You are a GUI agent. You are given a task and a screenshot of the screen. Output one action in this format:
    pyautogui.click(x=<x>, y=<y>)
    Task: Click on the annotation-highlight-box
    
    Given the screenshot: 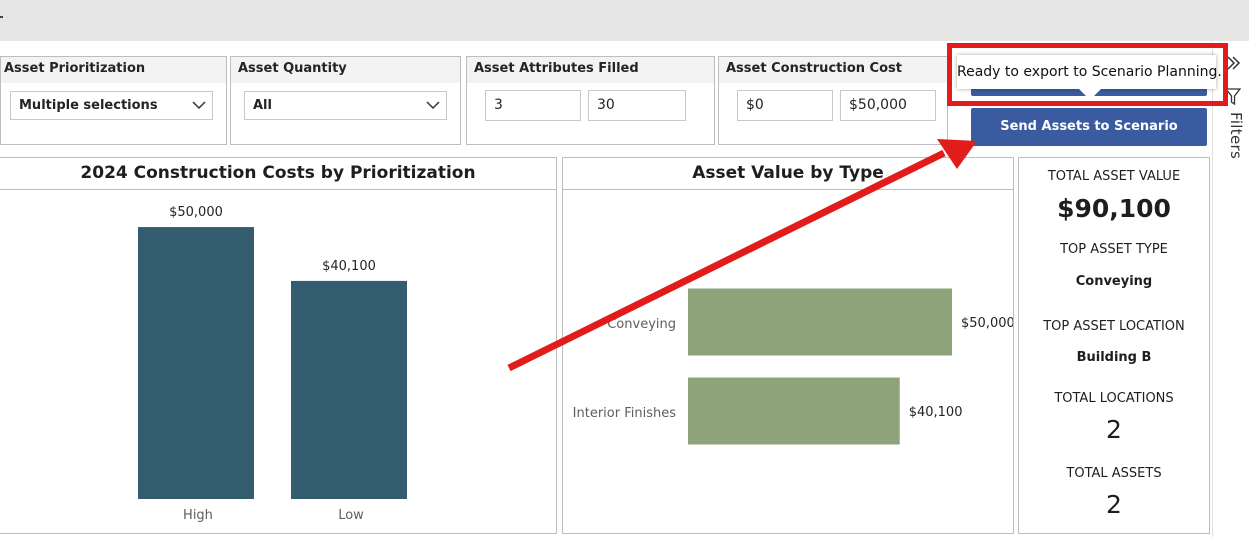 What is the action you would take?
    pyautogui.click(x=1087, y=74)
    